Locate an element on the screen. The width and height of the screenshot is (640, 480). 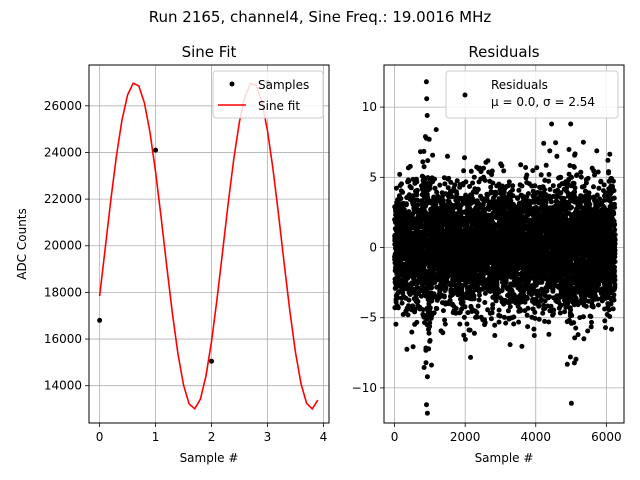
residuals-title: Residuals is located at coordinates (503, 52).